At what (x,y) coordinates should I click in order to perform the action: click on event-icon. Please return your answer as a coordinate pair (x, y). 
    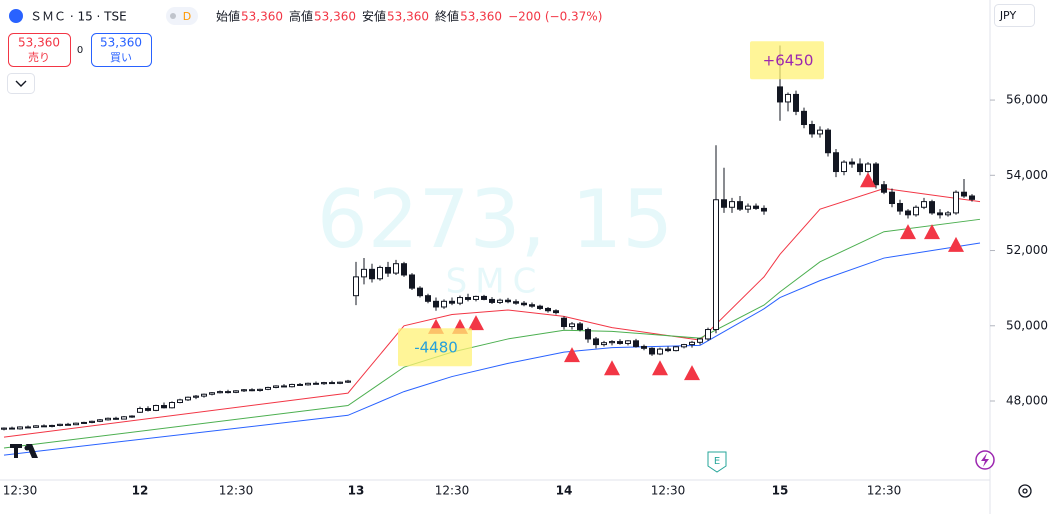
    Looking at the image, I should click on (985, 460).